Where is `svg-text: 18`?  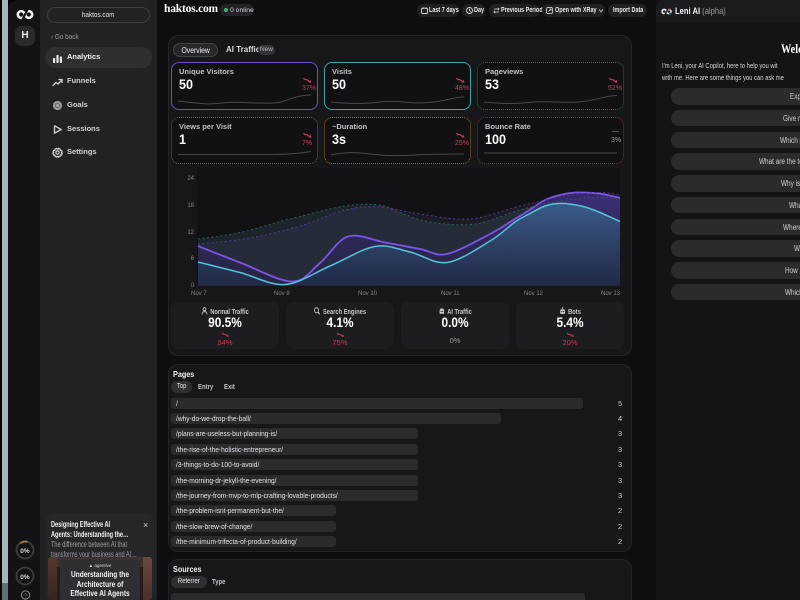
svg-text: 18 is located at coordinates (190, 206).